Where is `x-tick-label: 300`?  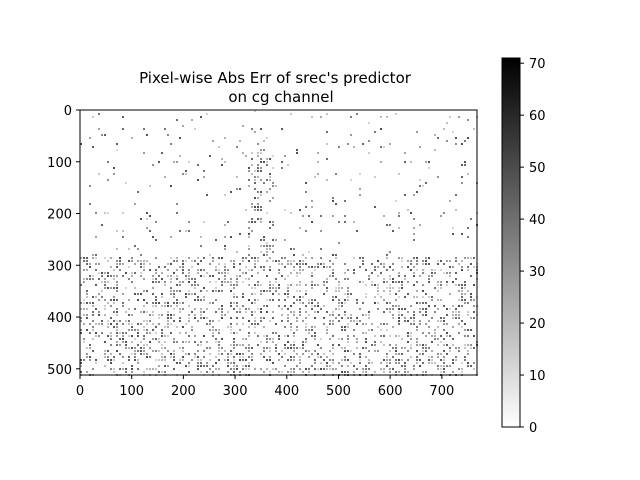
x-tick-label: 300 is located at coordinates (235, 391).